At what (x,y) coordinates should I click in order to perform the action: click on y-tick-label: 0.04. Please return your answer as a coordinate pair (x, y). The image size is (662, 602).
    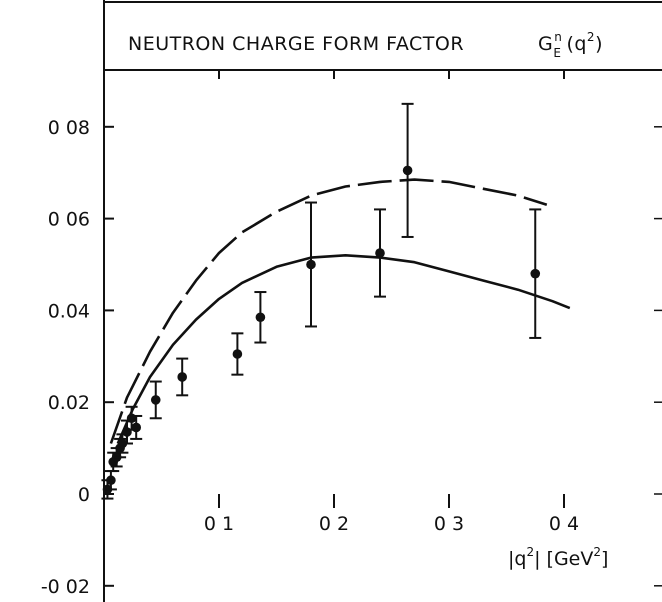
    Looking at the image, I should click on (69, 311).